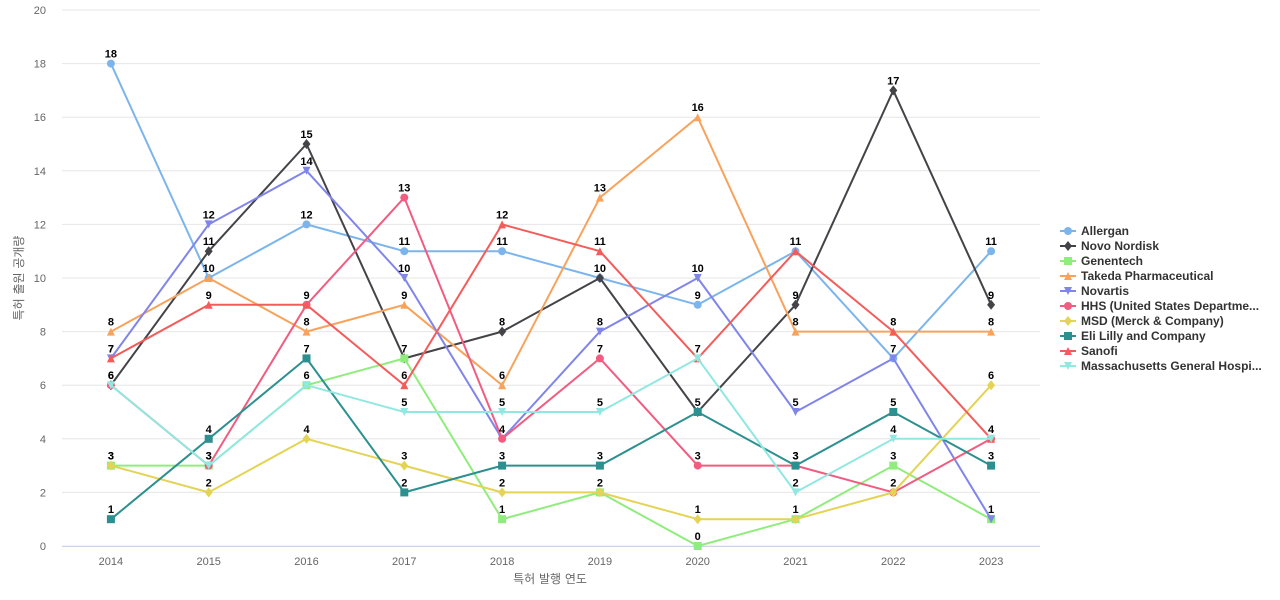  What do you see at coordinates (1101, 261) in the screenshot?
I see `legend-item: Genentech` at bounding box center [1101, 261].